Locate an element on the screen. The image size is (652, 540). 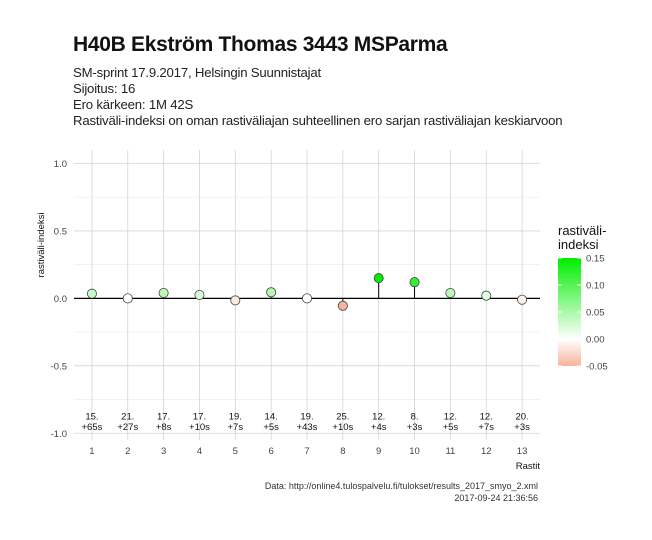
x-tick-label: 10 is located at coordinates (414, 451).